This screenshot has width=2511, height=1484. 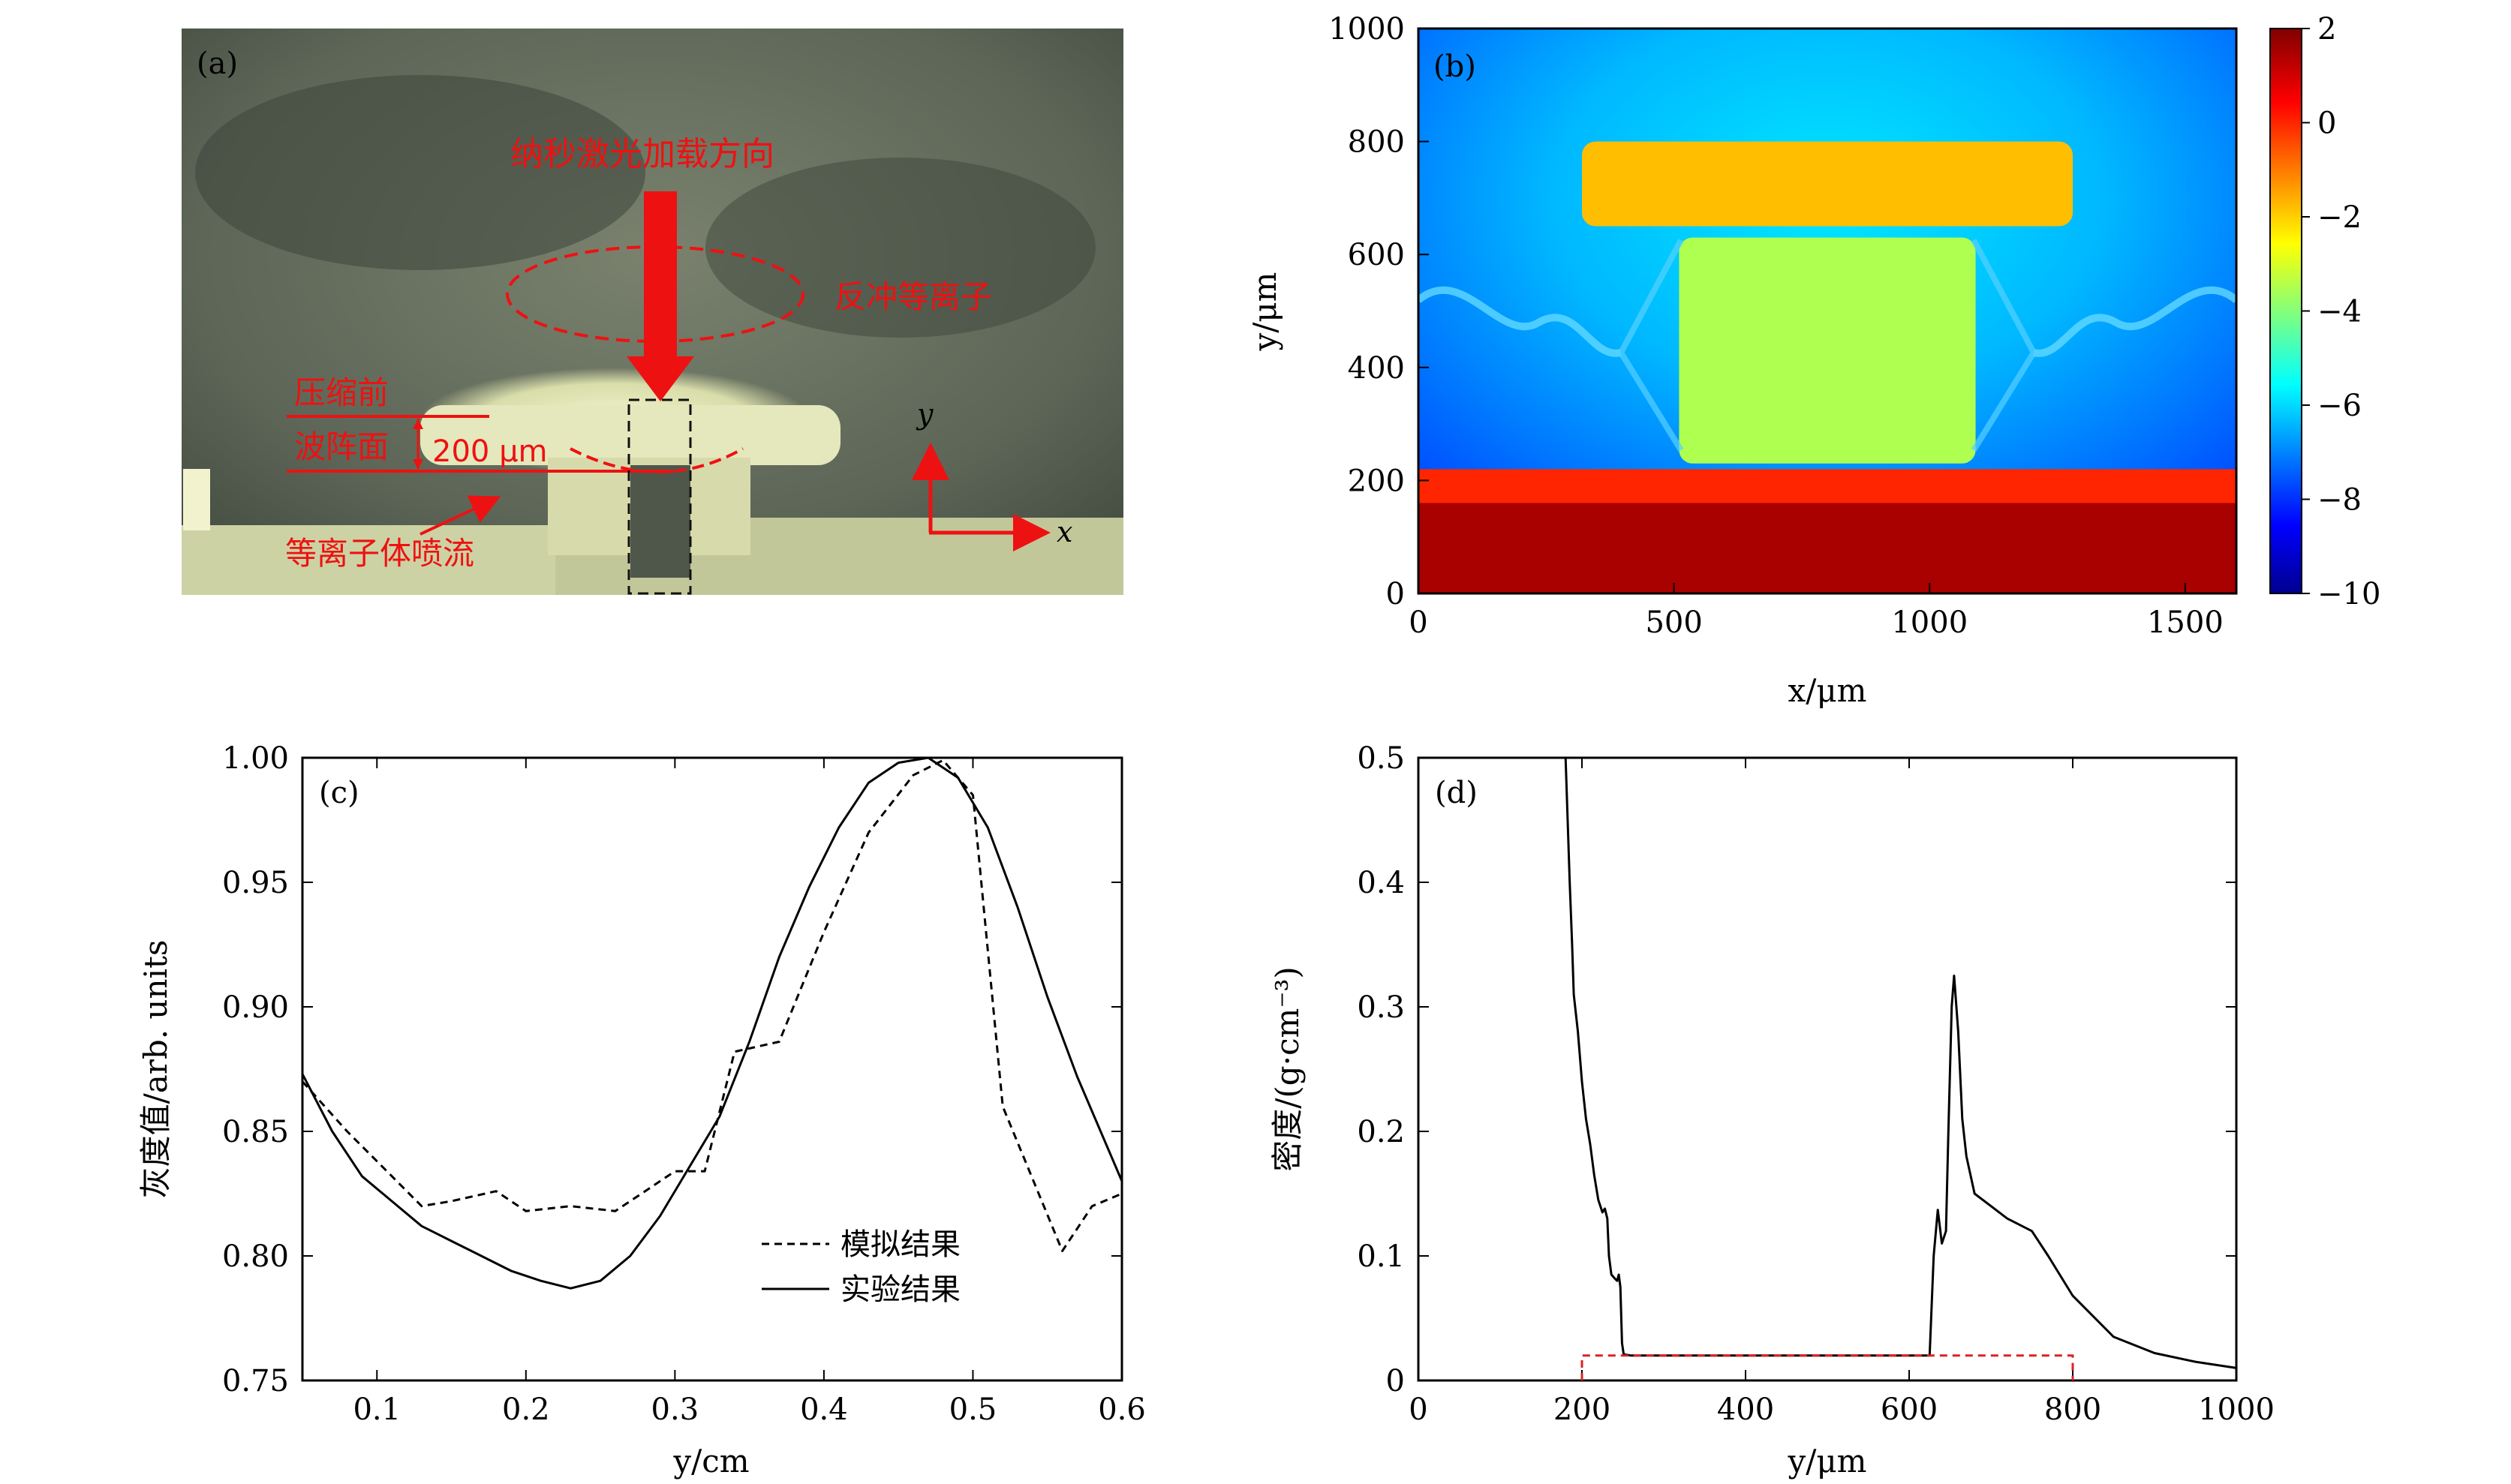 I want to click on b-y-tick-label: 0, so click(x=1395, y=594).